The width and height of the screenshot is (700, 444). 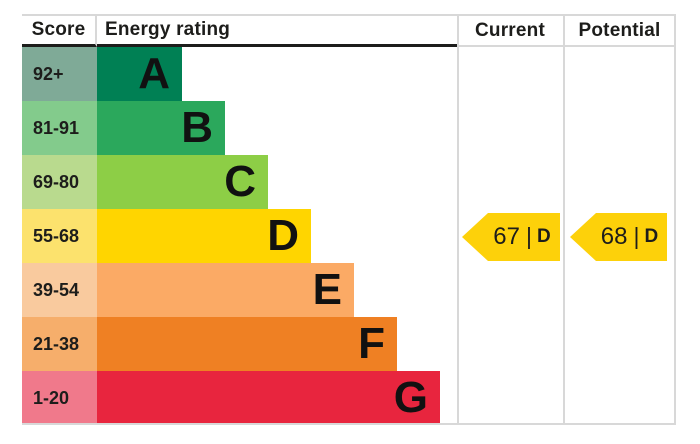 What do you see at coordinates (161, 128) in the screenshot?
I see `band-bar-b: B` at bounding box center [161, 128].